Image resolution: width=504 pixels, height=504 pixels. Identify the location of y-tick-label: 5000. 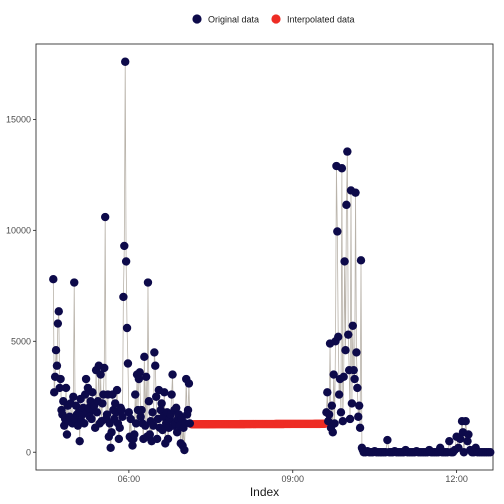
(21, 341).